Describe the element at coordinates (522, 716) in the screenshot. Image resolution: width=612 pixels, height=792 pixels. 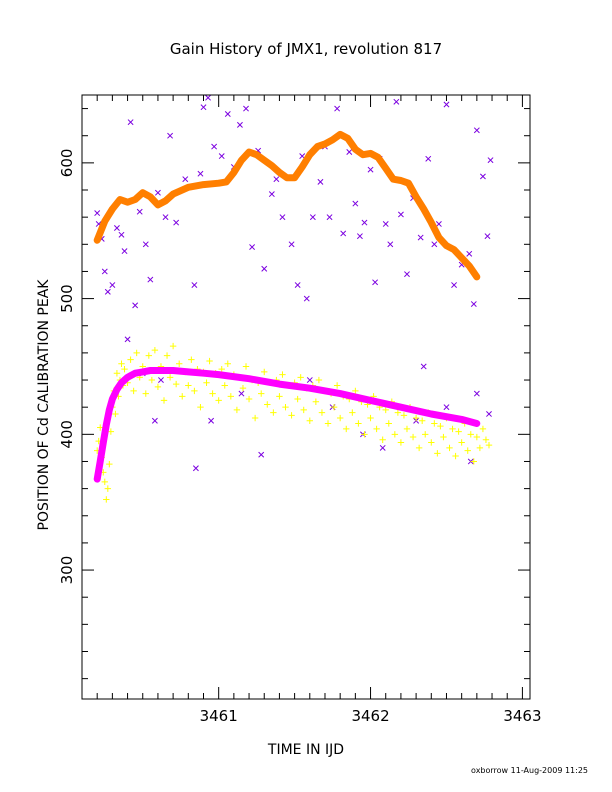
I see `x-tick-label: 3463` at that location.